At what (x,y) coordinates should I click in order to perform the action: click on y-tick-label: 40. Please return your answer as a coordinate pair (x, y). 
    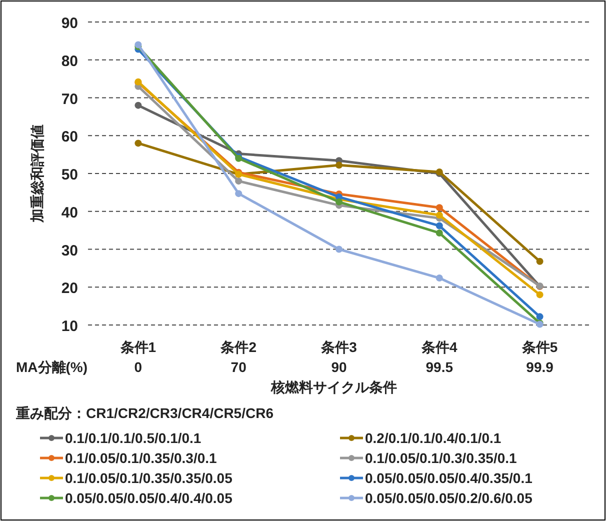
    Looking at the image, I should click on (69, 213).